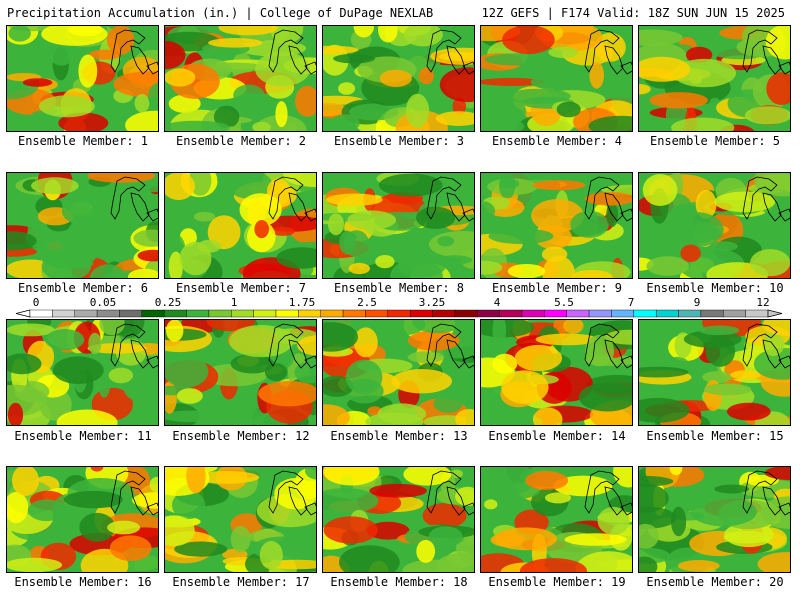 This screenshot has width=800, height=600. Describe the element at coordinates (83, 288) in the screenshot. I see `ensemble-member-label: Ensemble Member: 6` at that location.